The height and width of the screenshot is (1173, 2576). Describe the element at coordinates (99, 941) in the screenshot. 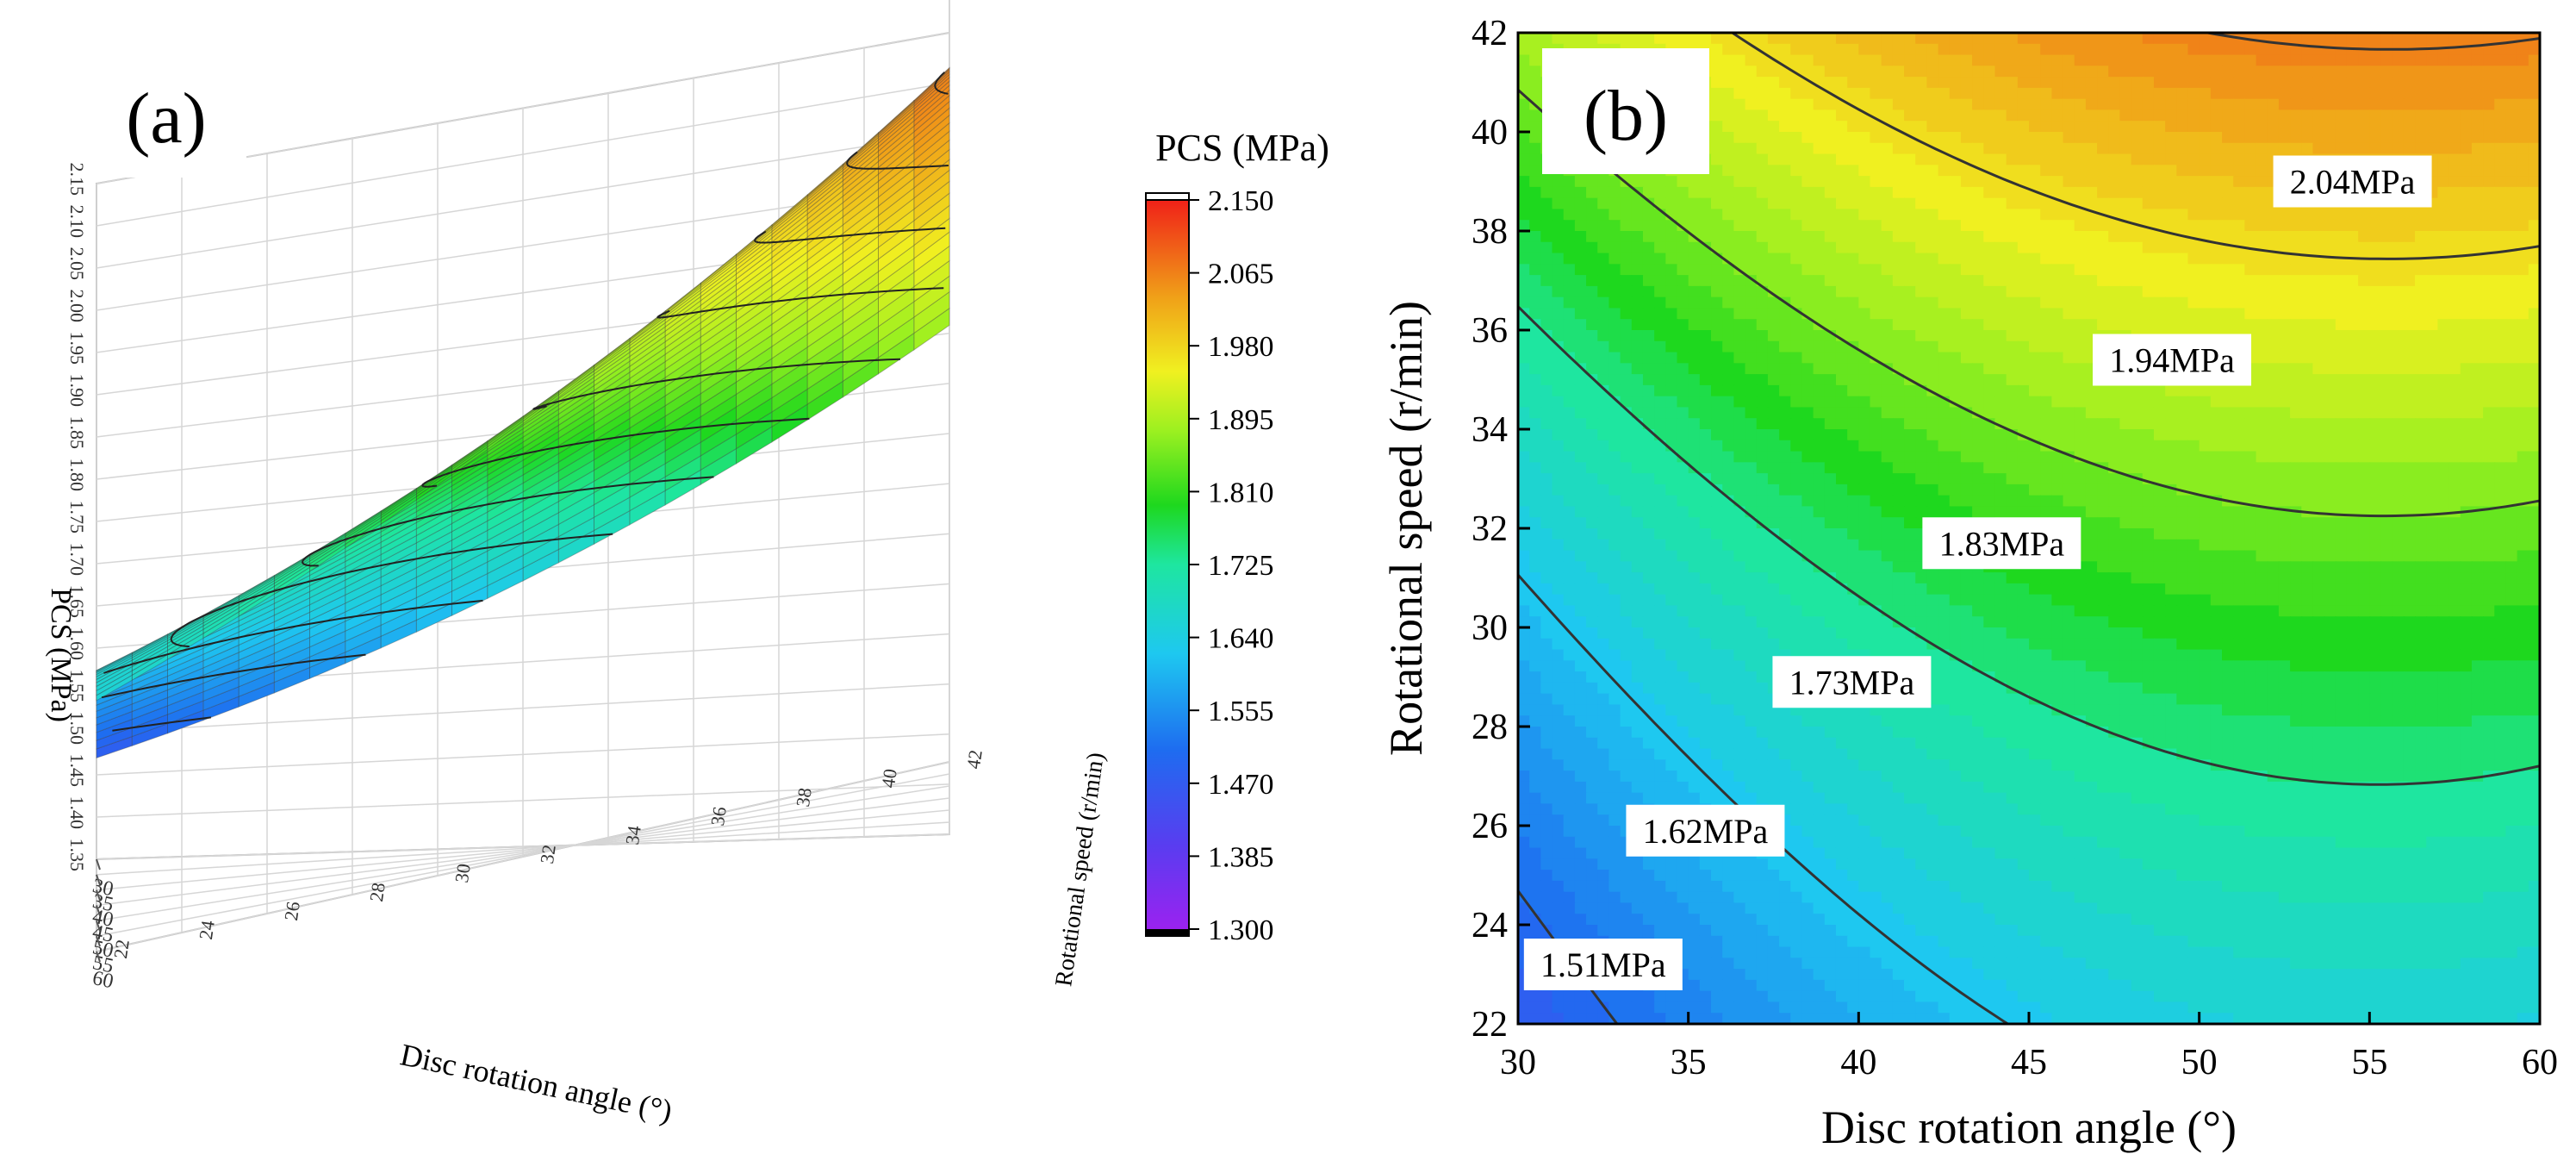

I see `x-tick-mark` at that location.